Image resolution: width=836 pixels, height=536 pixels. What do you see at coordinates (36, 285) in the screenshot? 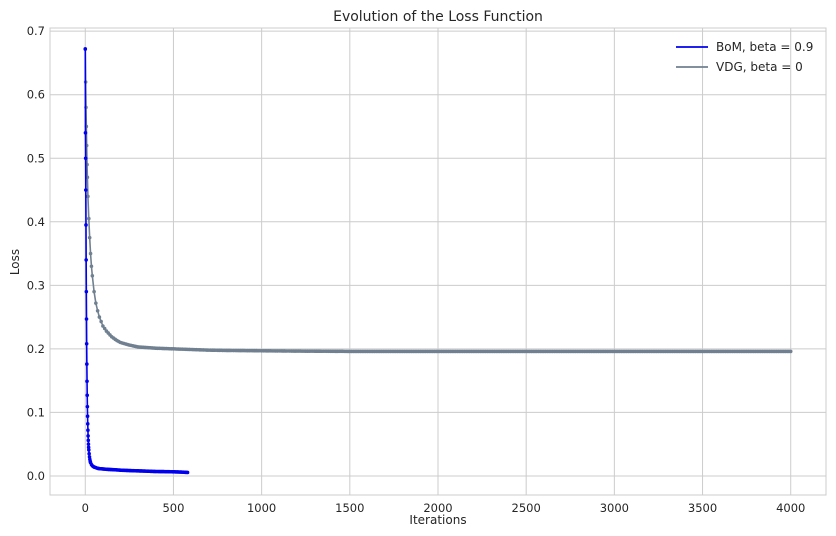
I see `y-tick-label: 0.3` at bounding box center [36, 285].